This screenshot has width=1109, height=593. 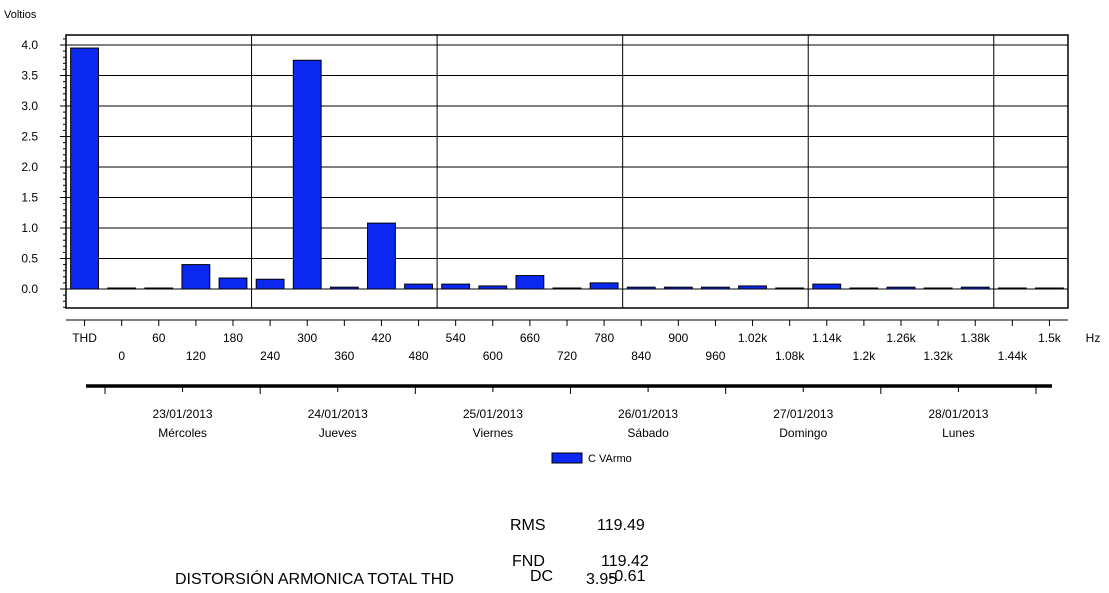 What do you see at coordinates (419, 356) in the screenshot?
I see `x-tick-label: 480` at bounding box center [419, 356].